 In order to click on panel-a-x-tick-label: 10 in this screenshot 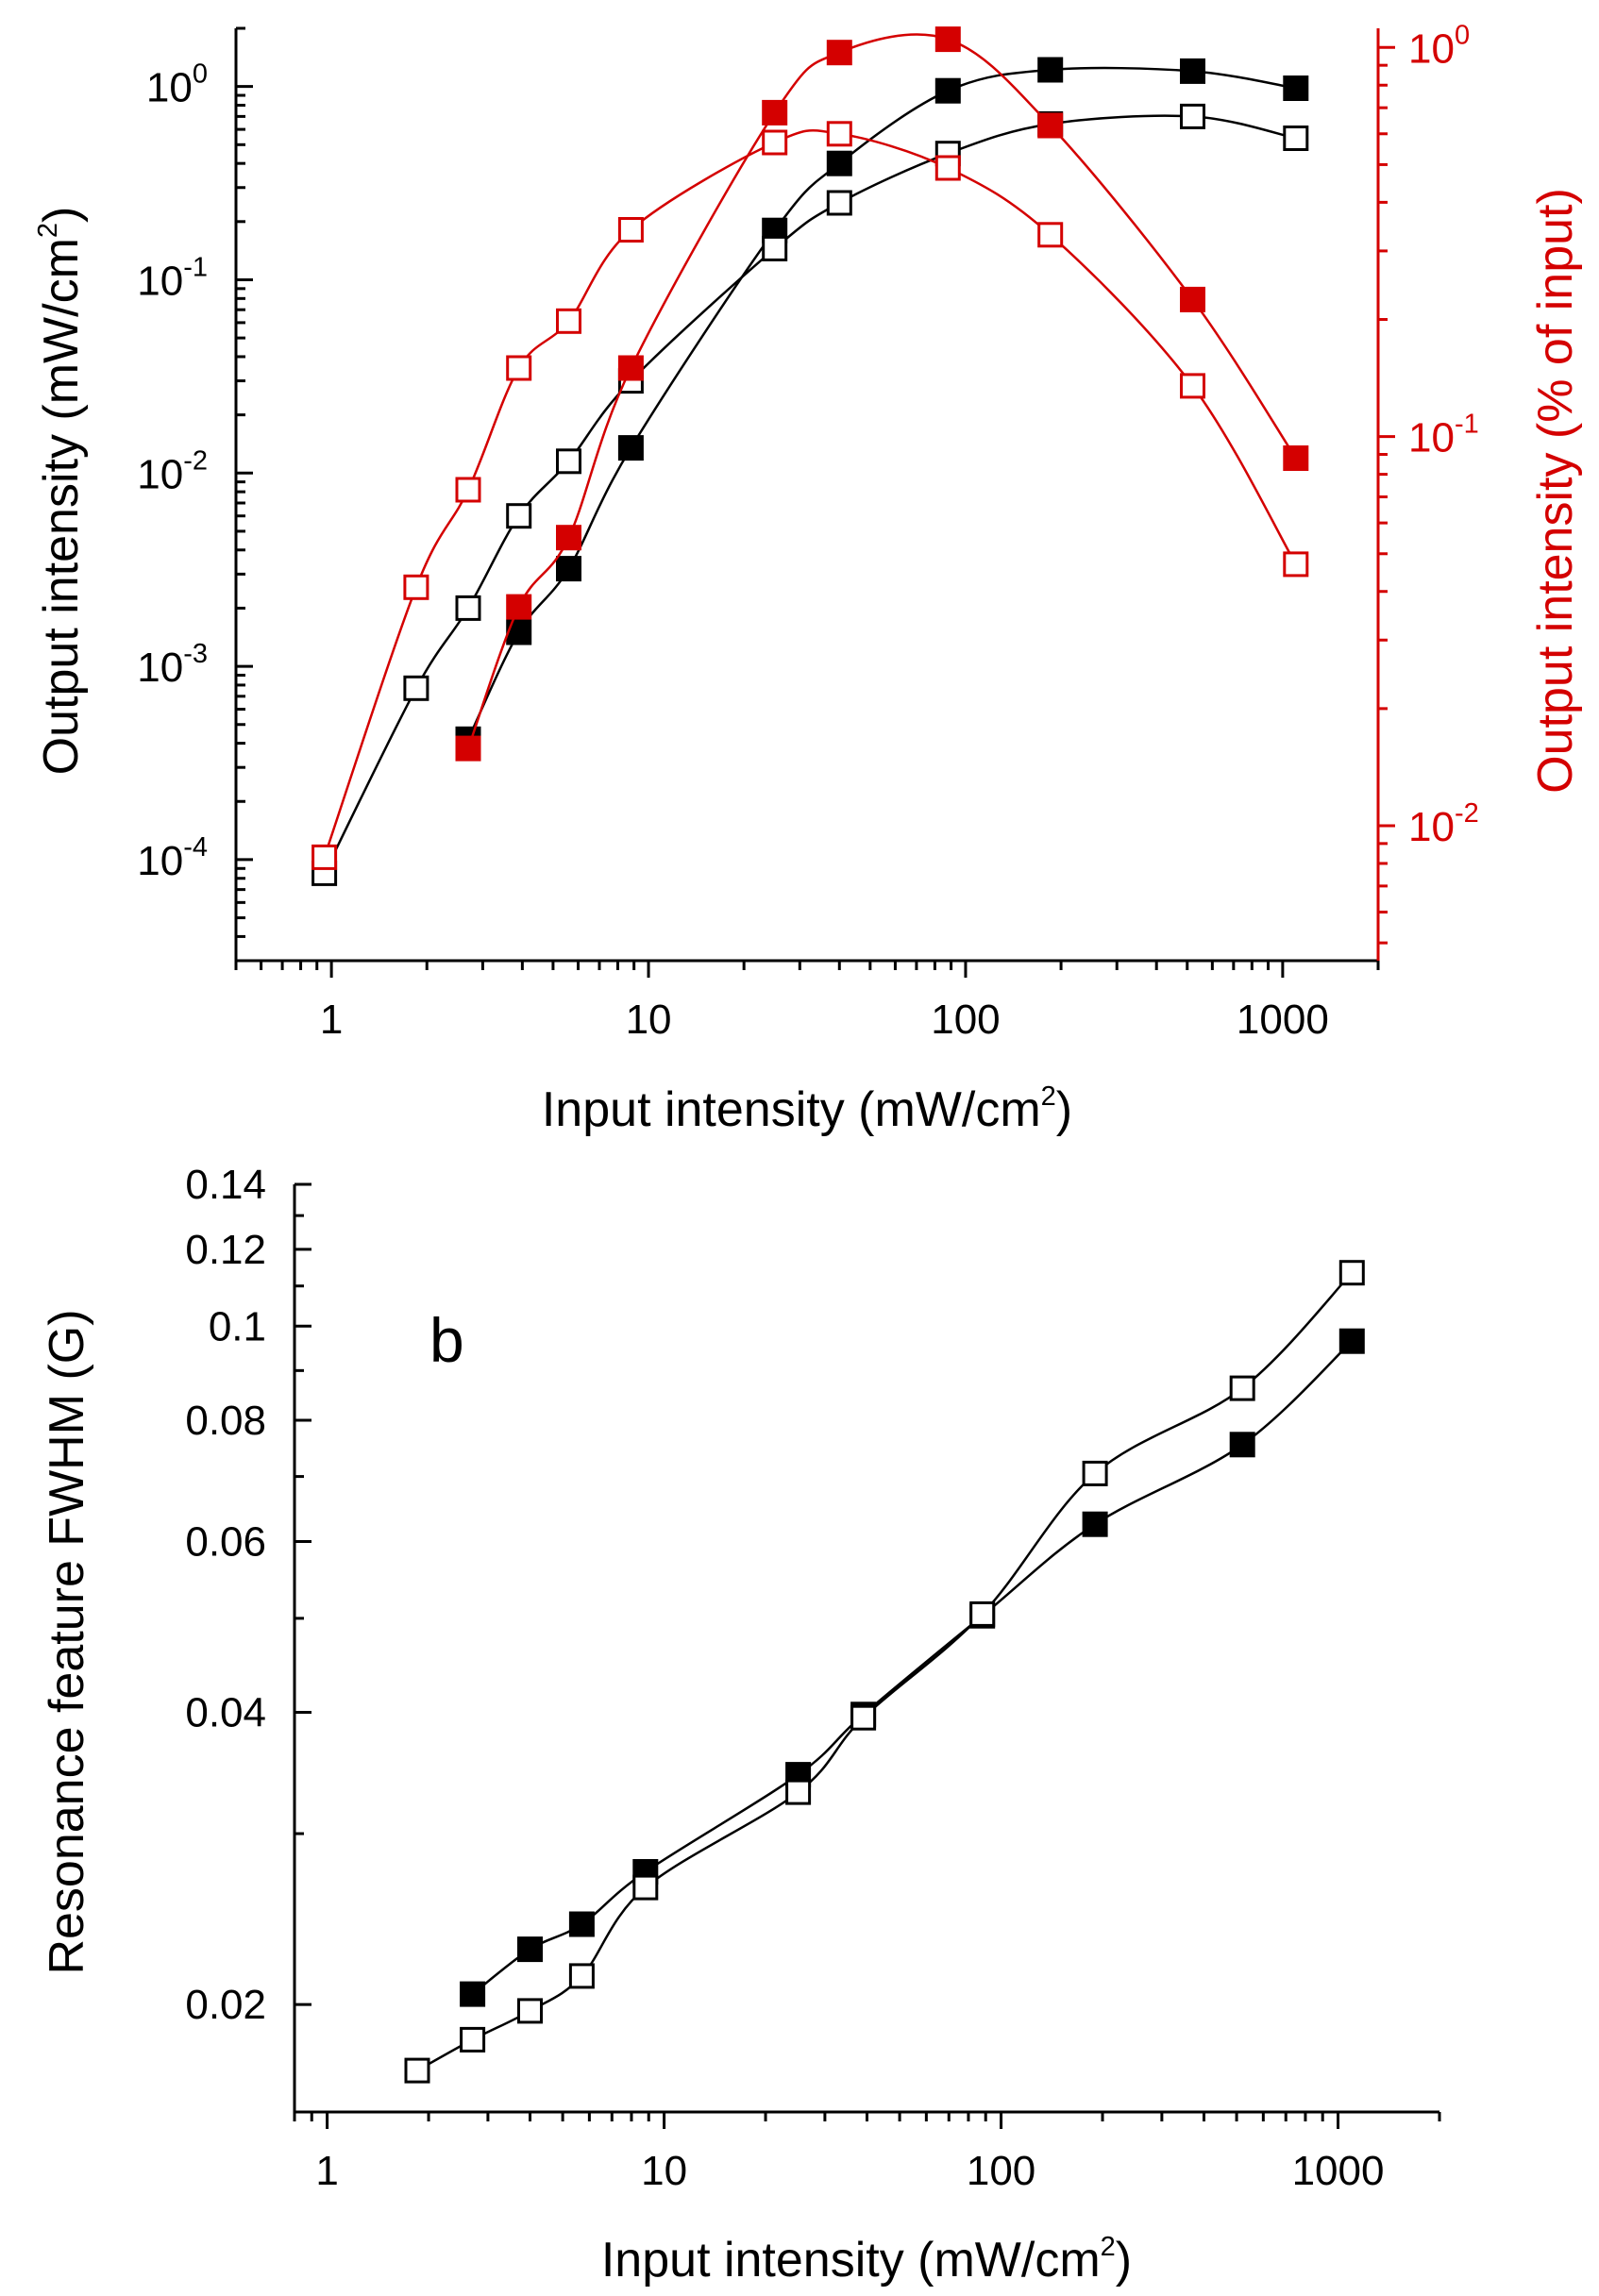, I will do `click(649, 1020)`.